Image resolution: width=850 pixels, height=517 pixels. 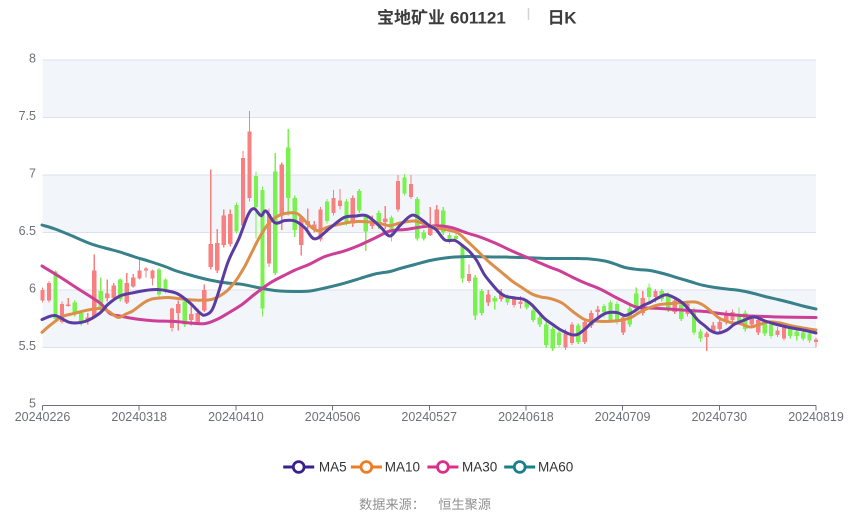 What do you see at coordinates (555, 467) in the screenshot?
I see `svg-text: MA60` at bounding box center [555, 467].